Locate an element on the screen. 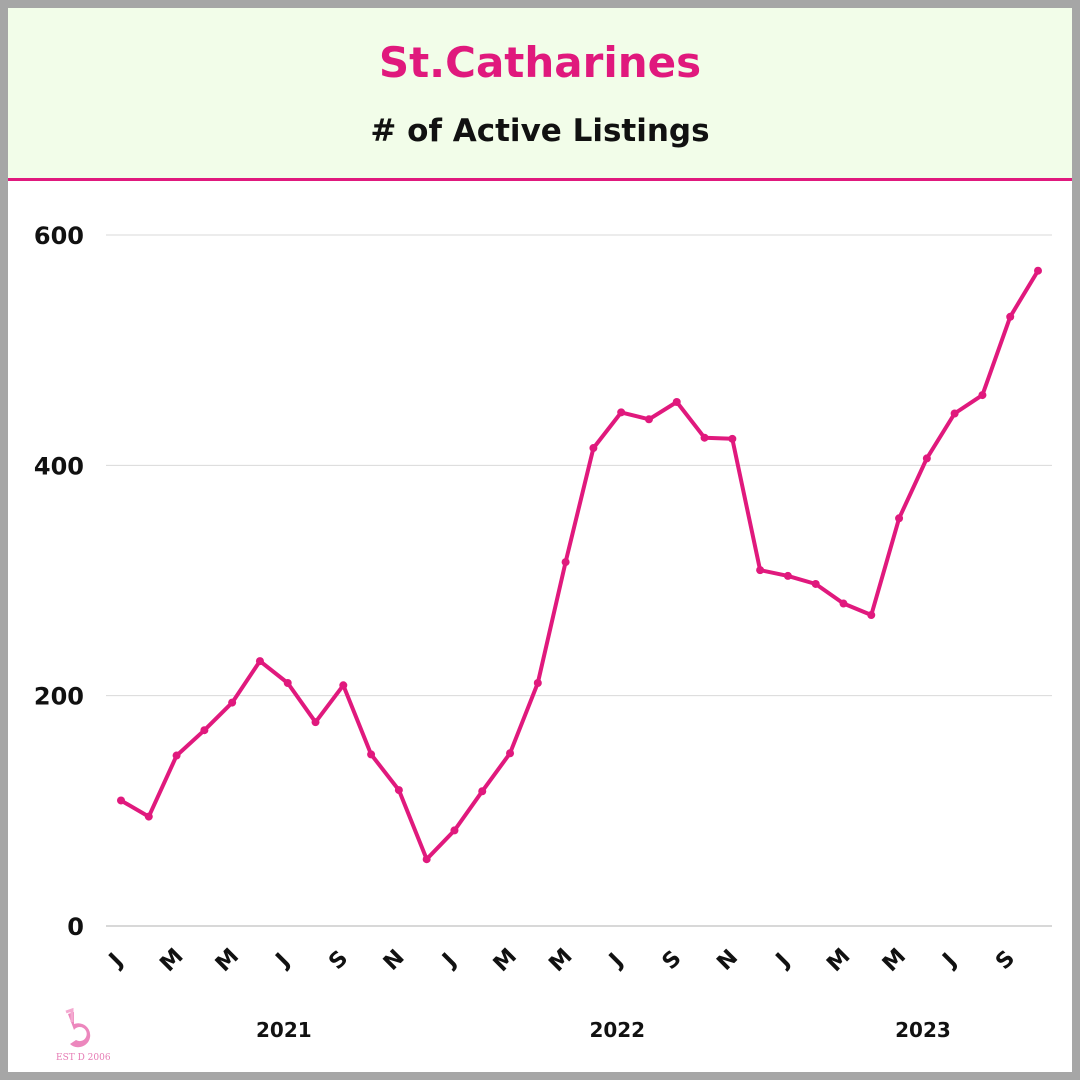 The height and width of the screenshot is (1080, 1080). y-tick-label: 600 is located at coordinates (59, 236).